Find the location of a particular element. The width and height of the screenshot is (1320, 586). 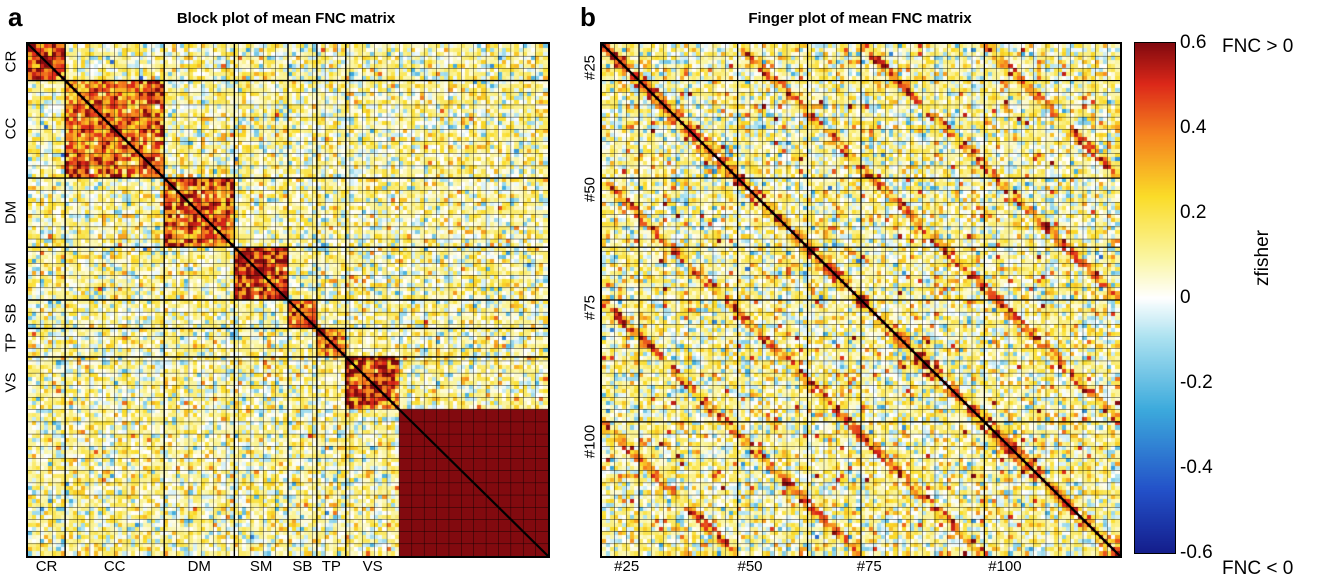

y-tick-label-tp: TP is located at coordinates (11, 342).